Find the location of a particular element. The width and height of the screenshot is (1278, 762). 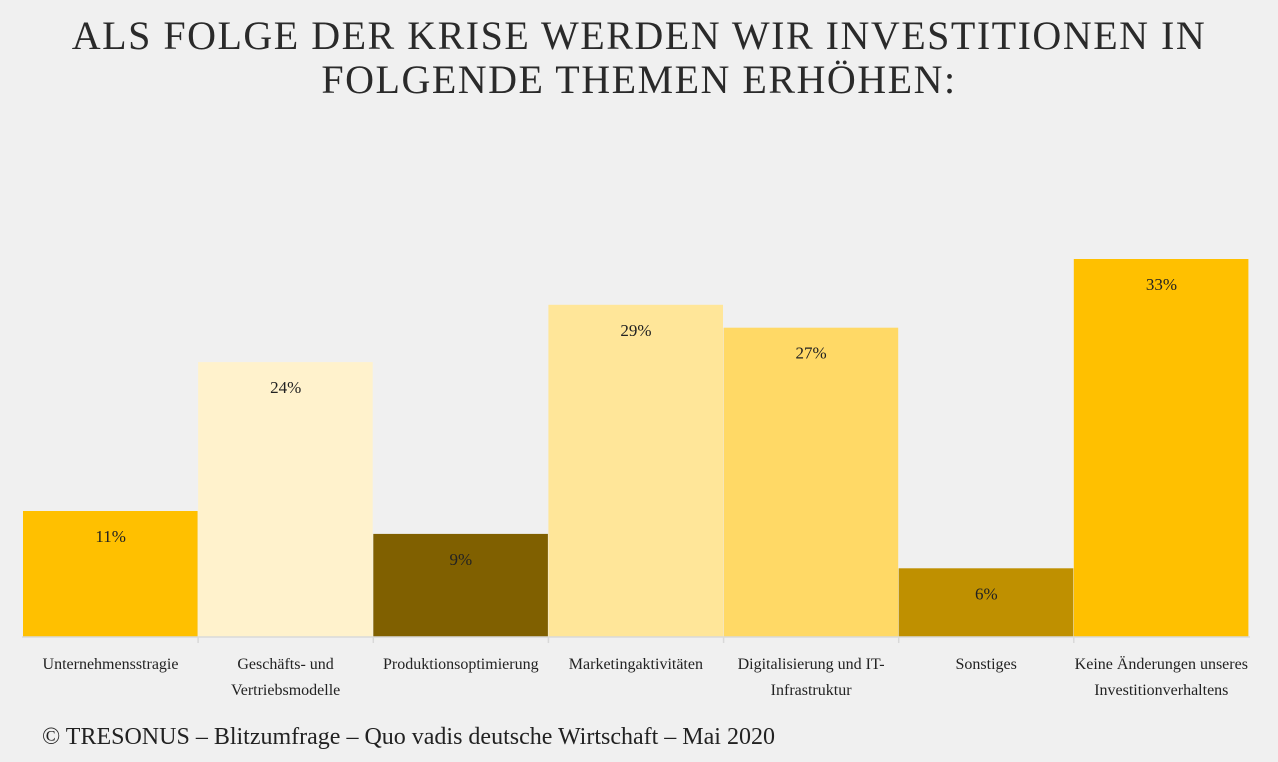

data-label-3: 9% is located at coordinates (460, 559).